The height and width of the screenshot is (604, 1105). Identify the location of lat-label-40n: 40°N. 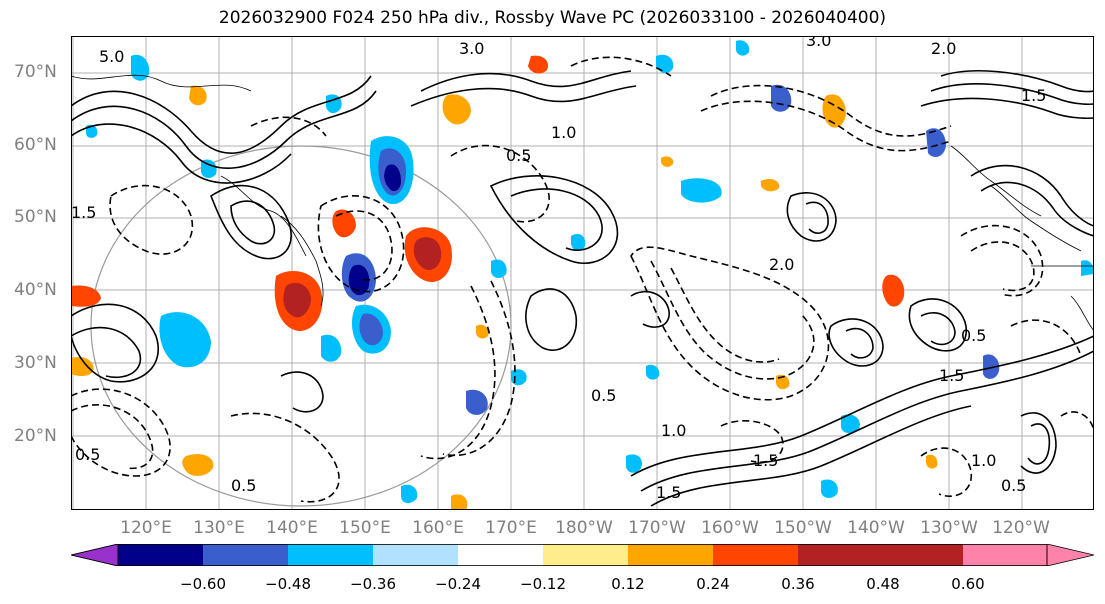
(35, 290).